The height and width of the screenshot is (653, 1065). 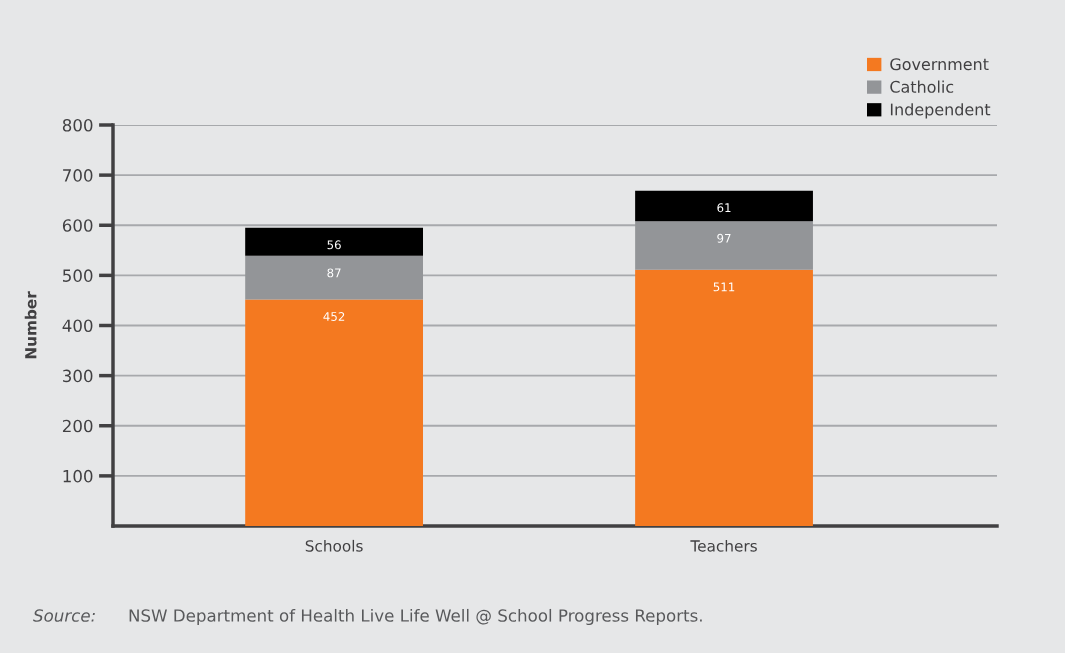 What do you see at coordinates (78, 476) in the screenshot?
I see `y-tick-label: 100` at bounding box center [78, 476].